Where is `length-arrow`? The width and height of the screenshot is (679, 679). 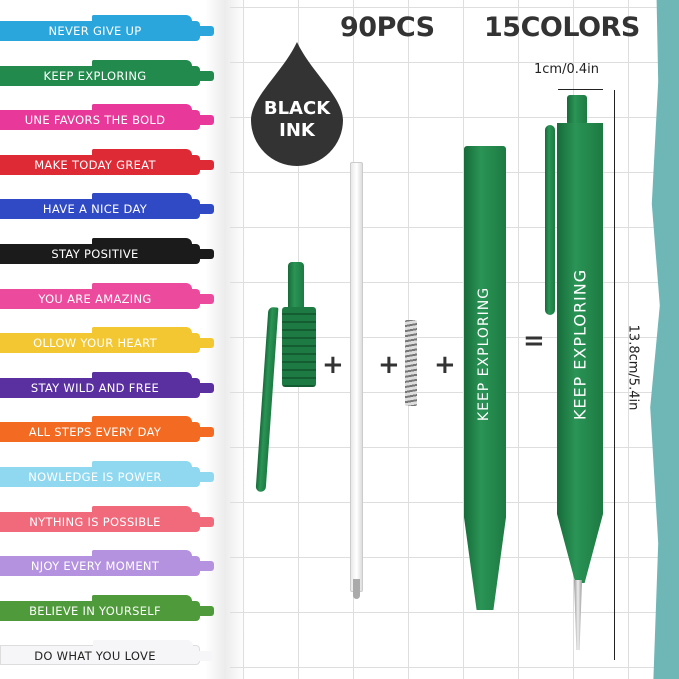
length-arrow is located at coordinates (614, 375).